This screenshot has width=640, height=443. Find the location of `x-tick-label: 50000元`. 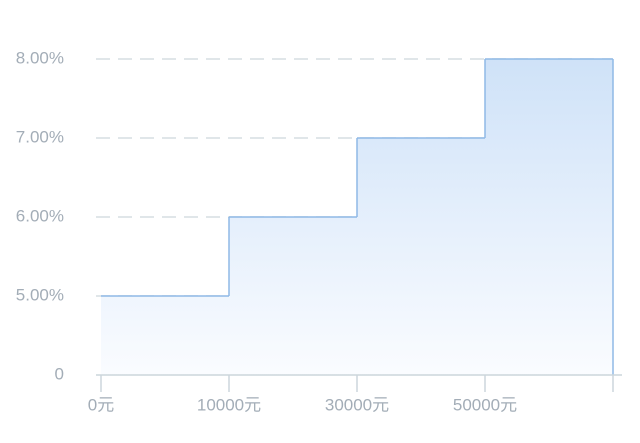

x-tick-label: 50000元 is located at coordinates (485, 404).